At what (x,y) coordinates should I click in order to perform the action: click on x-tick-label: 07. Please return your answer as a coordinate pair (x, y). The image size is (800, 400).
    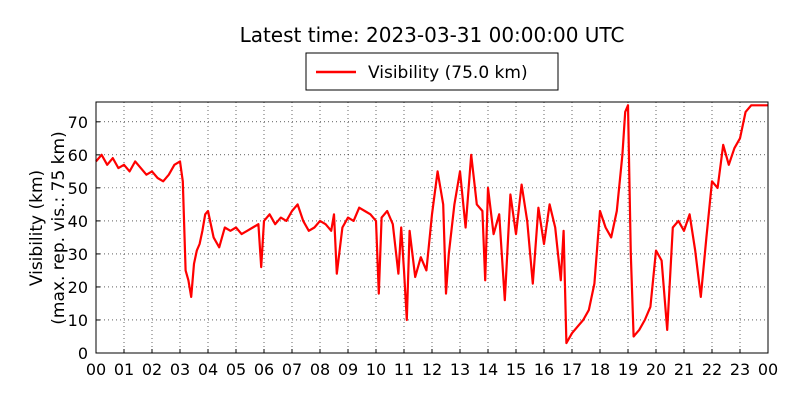
    Looking at the image, I should click on (292, 369).